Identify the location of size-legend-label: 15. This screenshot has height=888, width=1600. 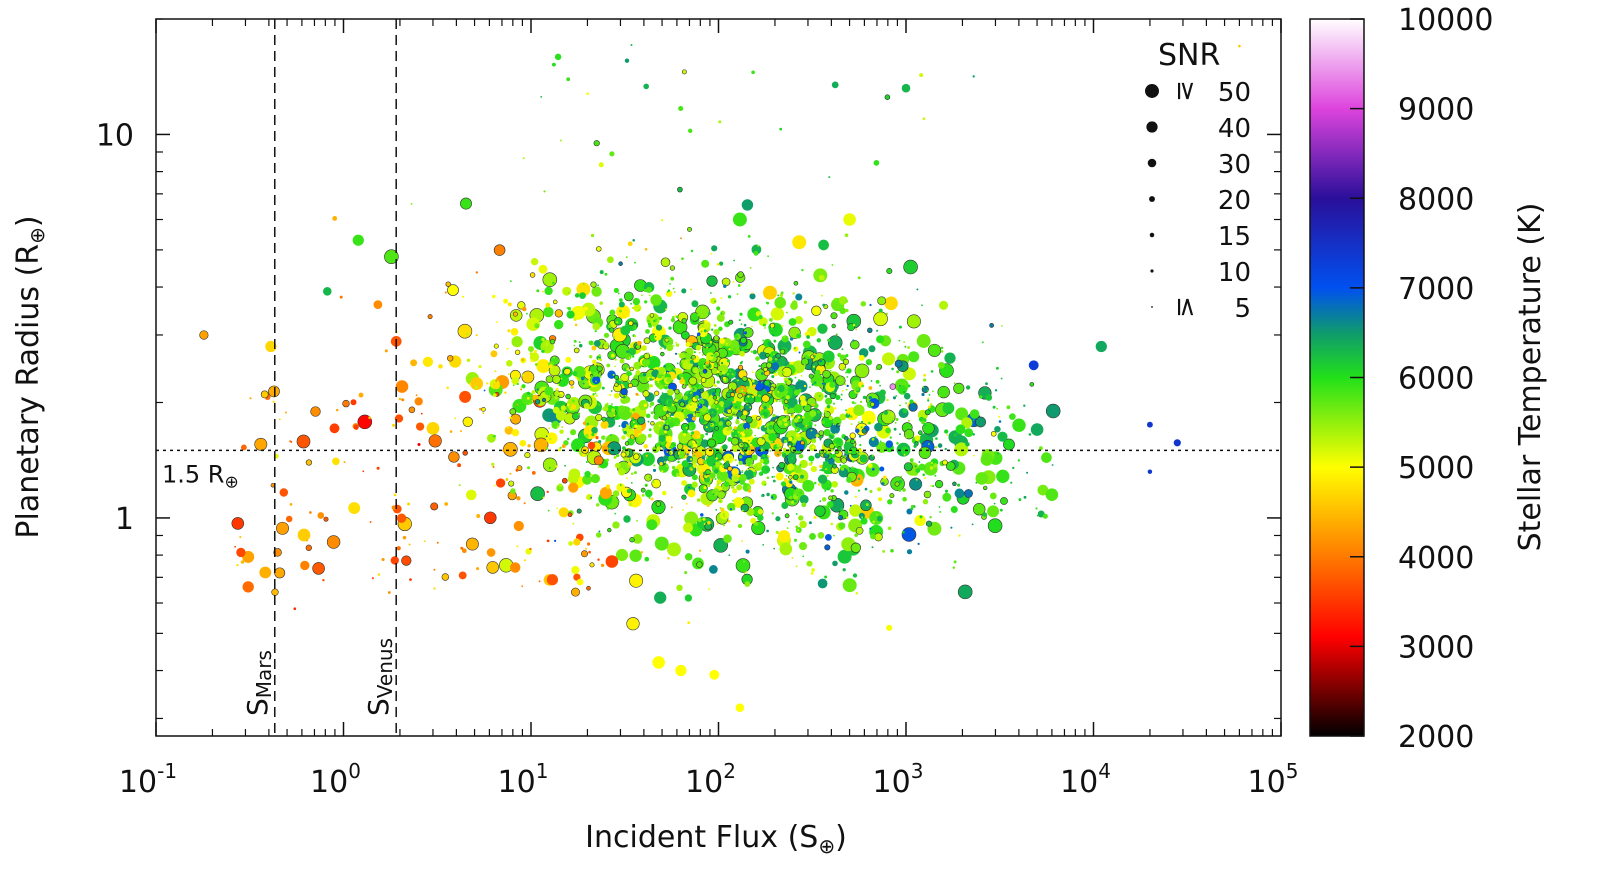
(1234, 237).